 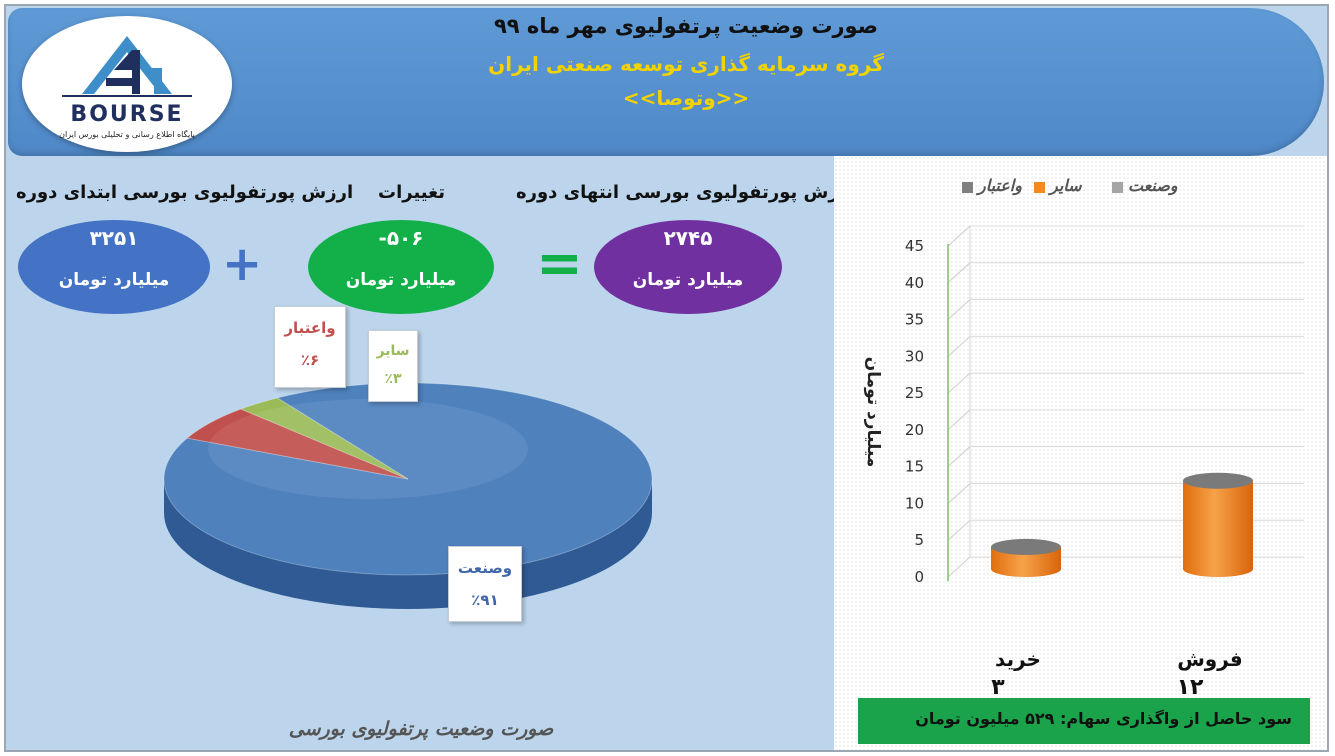 I want to click on y-tick-label: 40, so click(x=914, y=283).